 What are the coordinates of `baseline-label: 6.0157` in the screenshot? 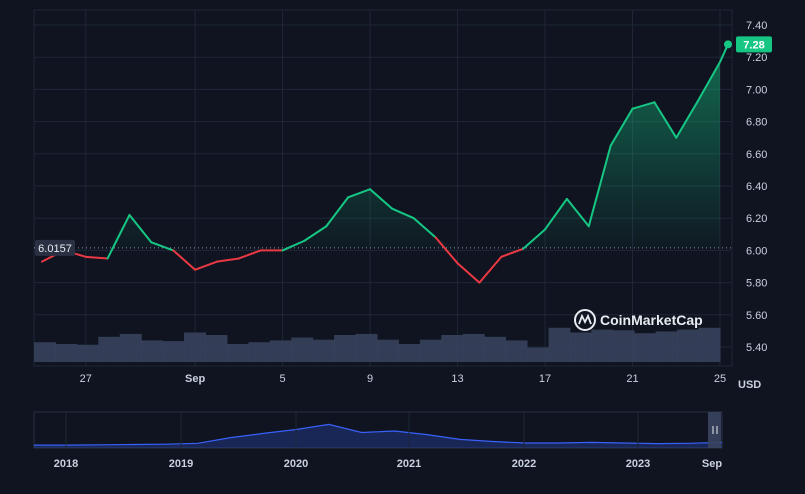 It's located at (55, 249).